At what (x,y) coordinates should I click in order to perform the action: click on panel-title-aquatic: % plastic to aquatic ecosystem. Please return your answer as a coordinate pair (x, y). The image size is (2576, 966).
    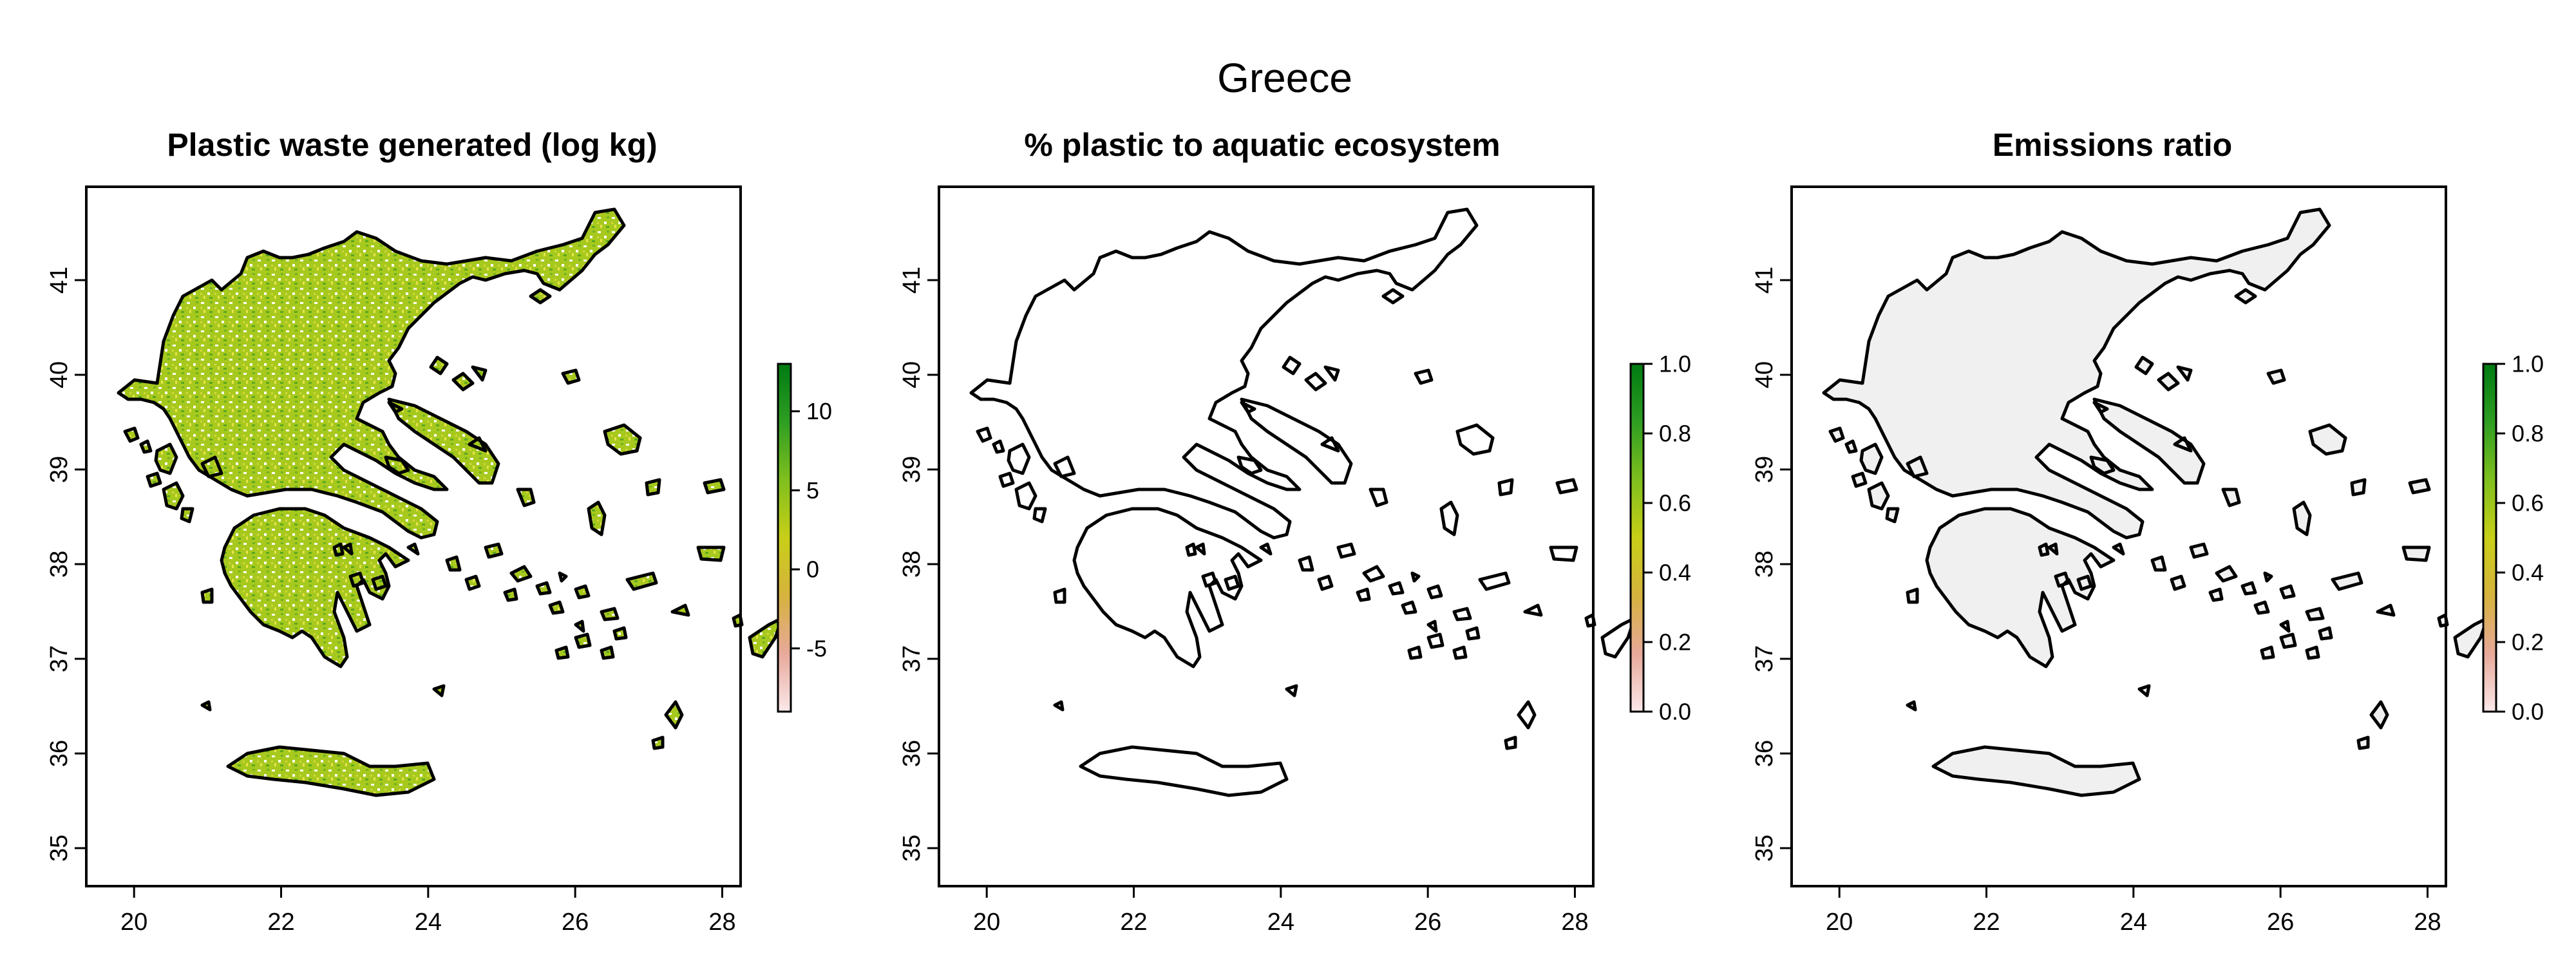
    Looking at the image, I should click on (1262, 145).